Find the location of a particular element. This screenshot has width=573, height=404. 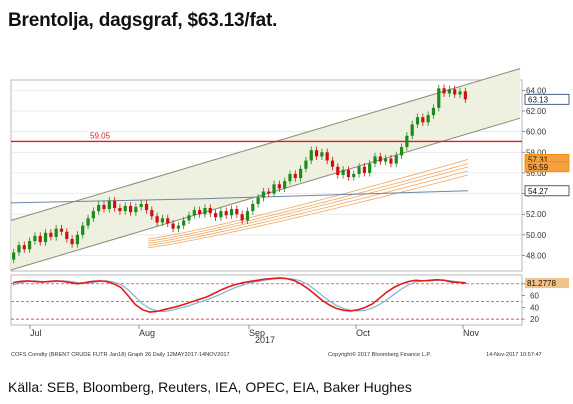

x-tick-label: Nov is located at coordinates (471, 333).